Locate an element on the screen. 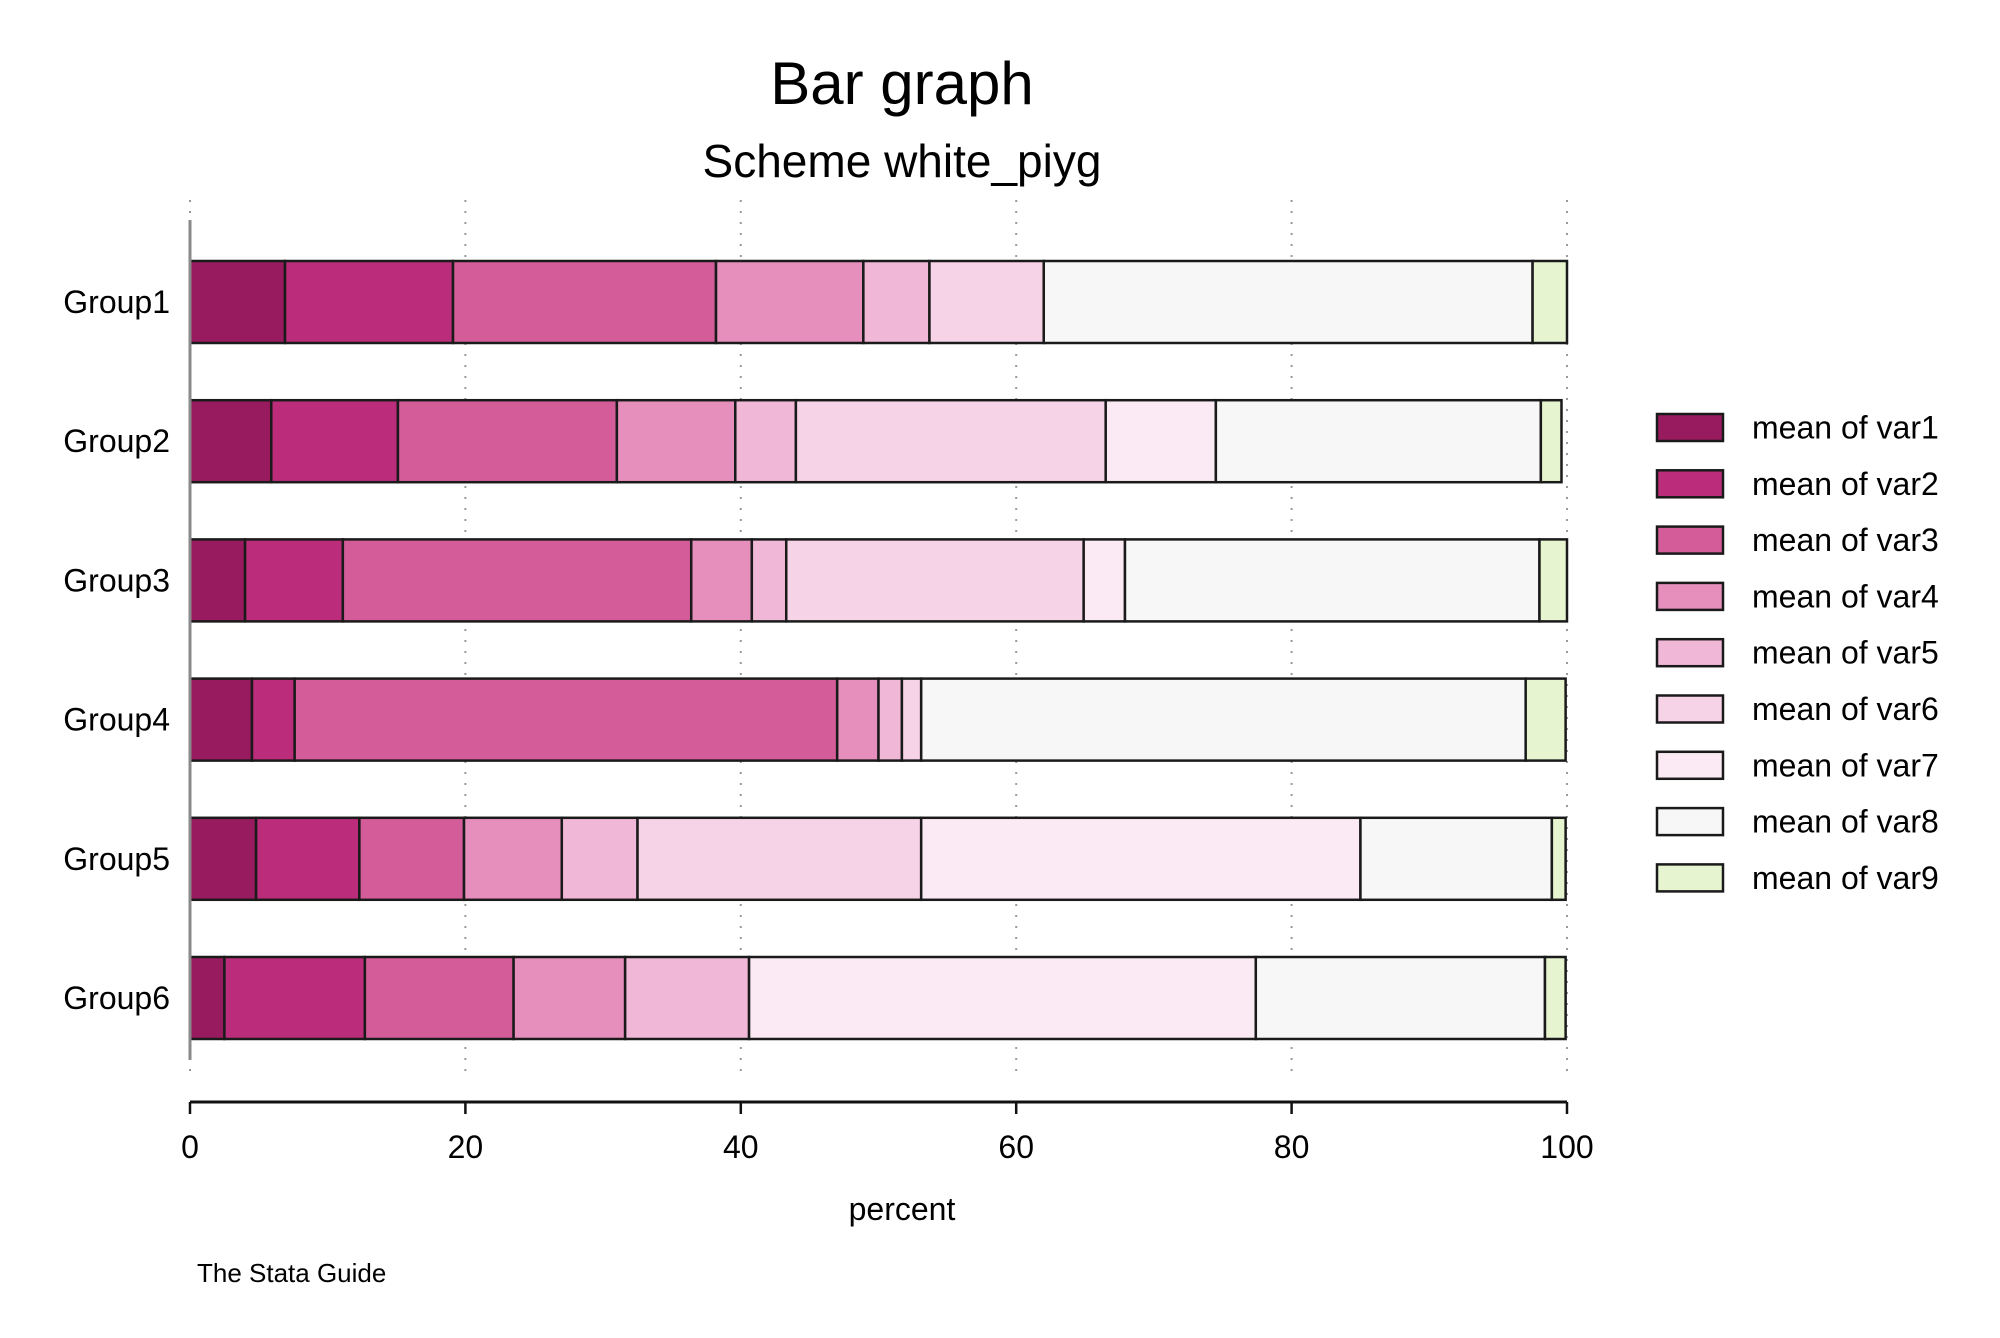 The image size is (2000, 1338). bar-segment-group4-var5 is located at coordinates (890, 719).